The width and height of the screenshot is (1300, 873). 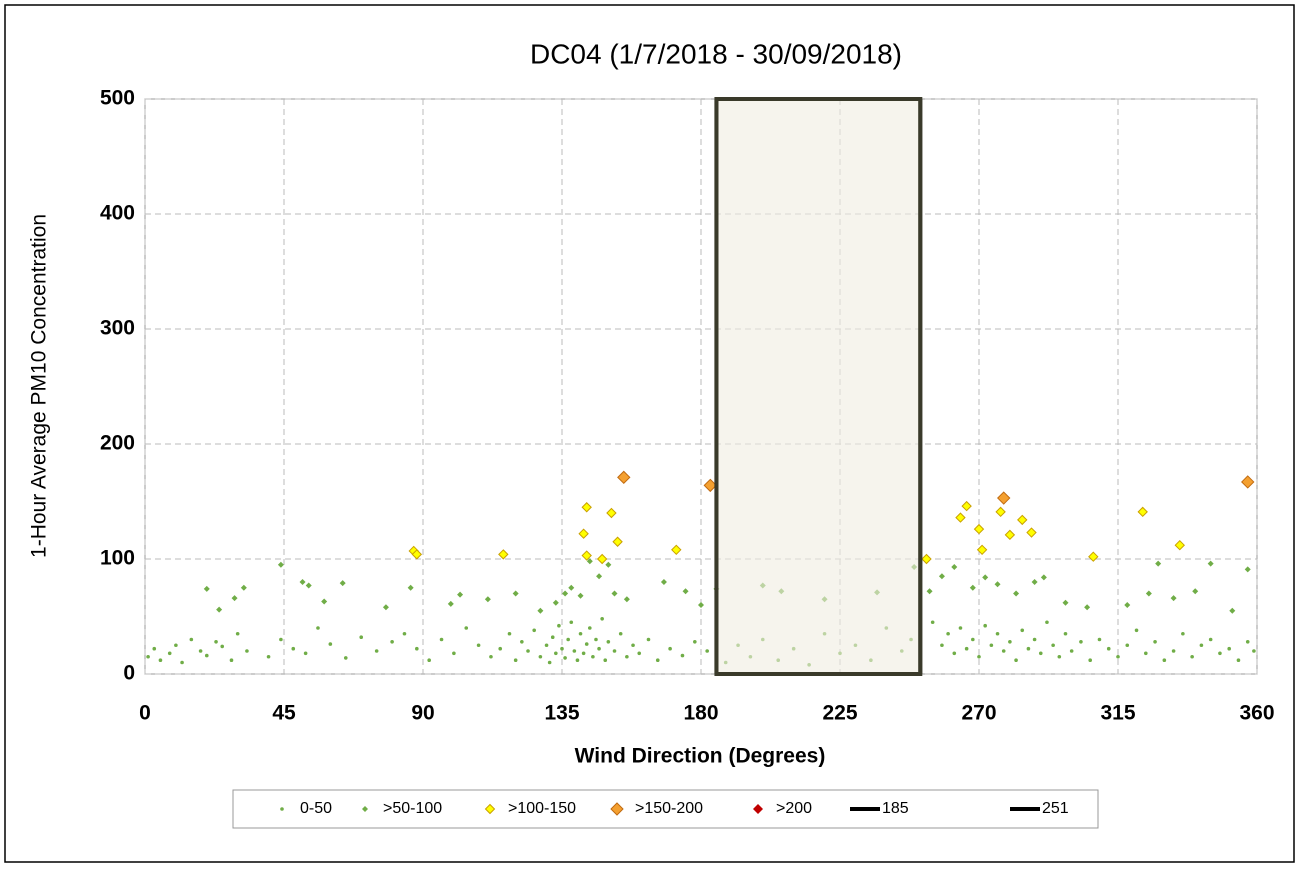 What do you see at coordinates (412, 808) in the screenshot?
I see `legend-label: >50-100` at bounding box center [412, 808].